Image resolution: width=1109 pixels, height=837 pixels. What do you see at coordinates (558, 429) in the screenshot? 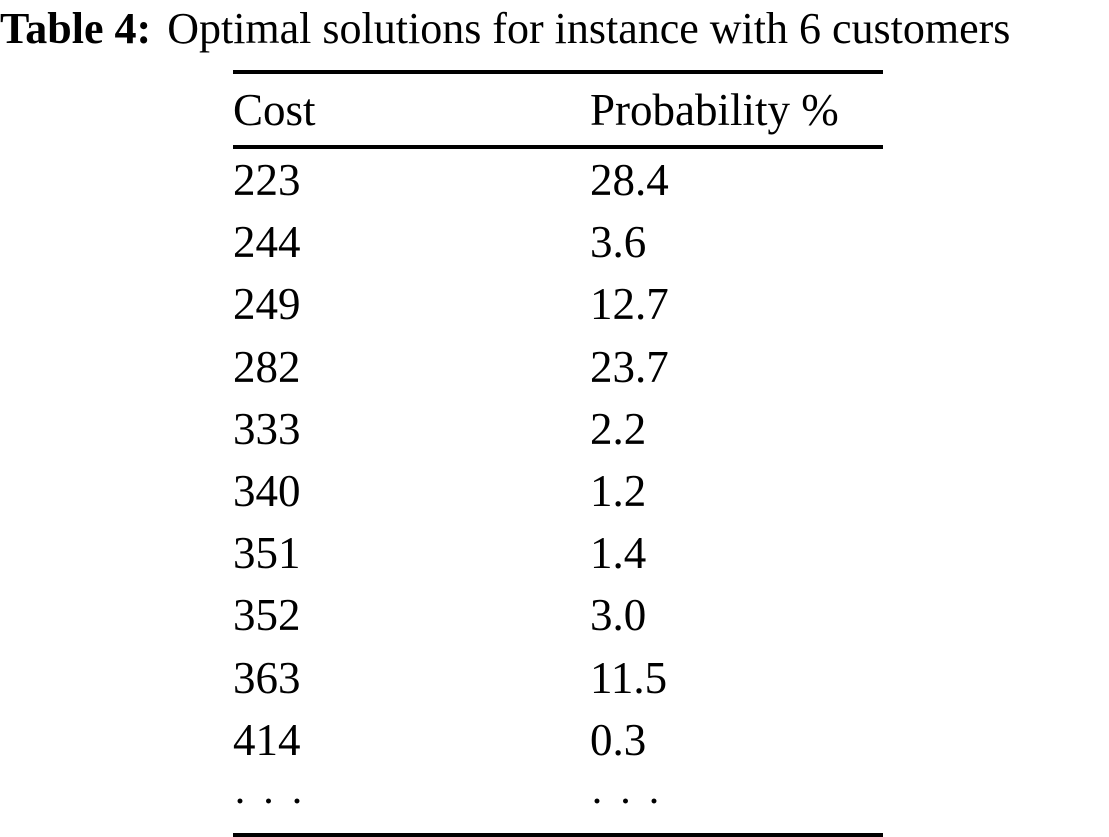
I see `table-row: 333 2.2` at bounding box center [558, 429].